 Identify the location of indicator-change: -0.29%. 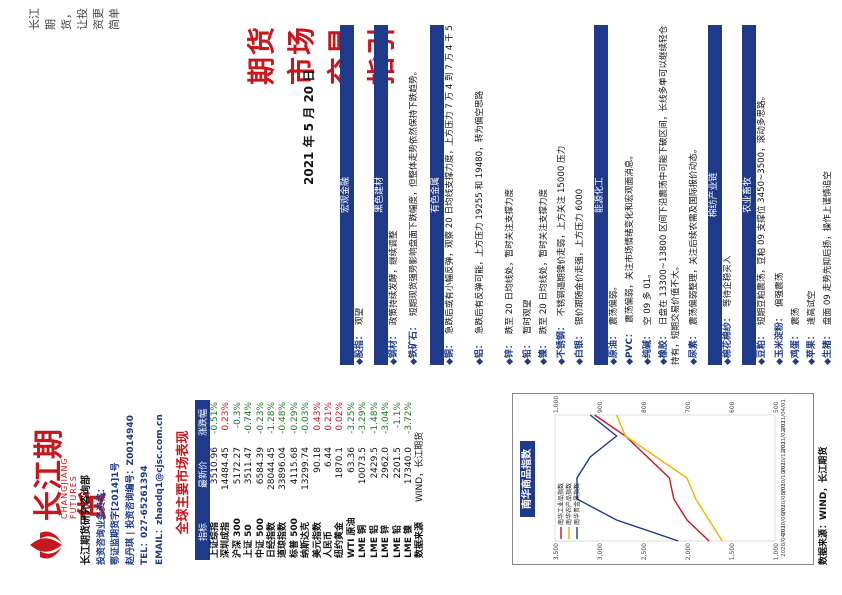
(294, 418).